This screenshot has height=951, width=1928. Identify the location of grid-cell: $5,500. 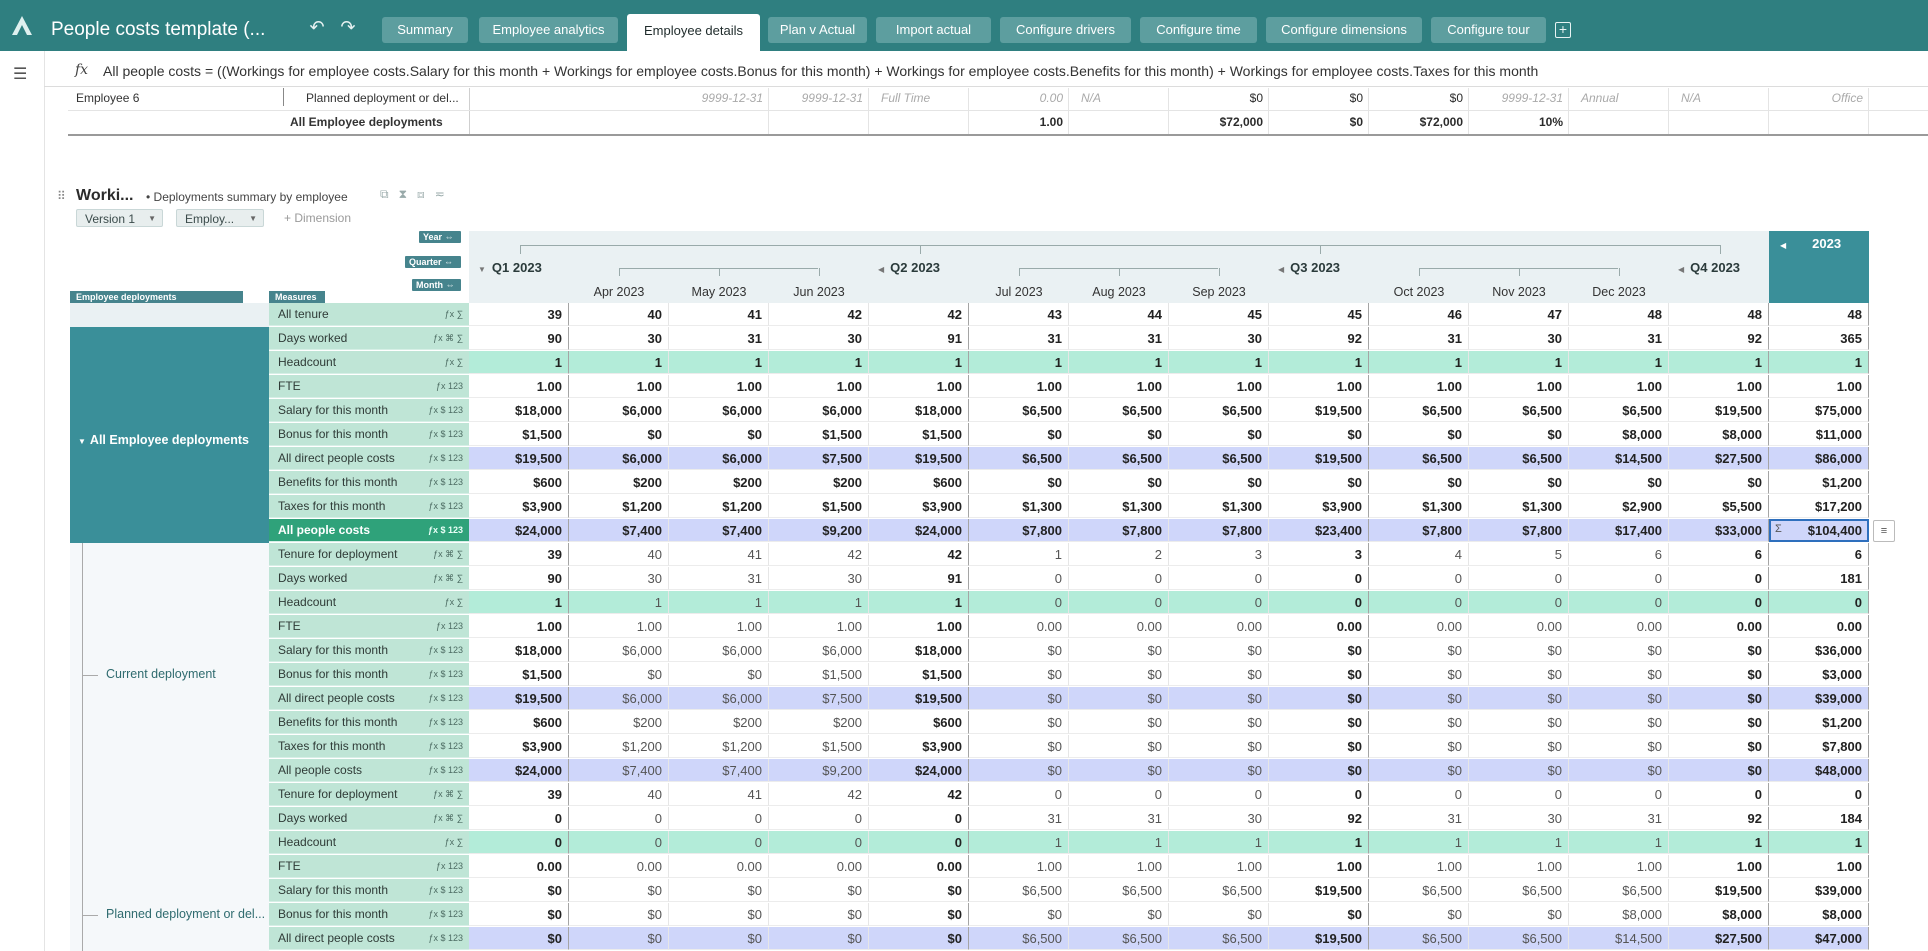
(1719, 506).